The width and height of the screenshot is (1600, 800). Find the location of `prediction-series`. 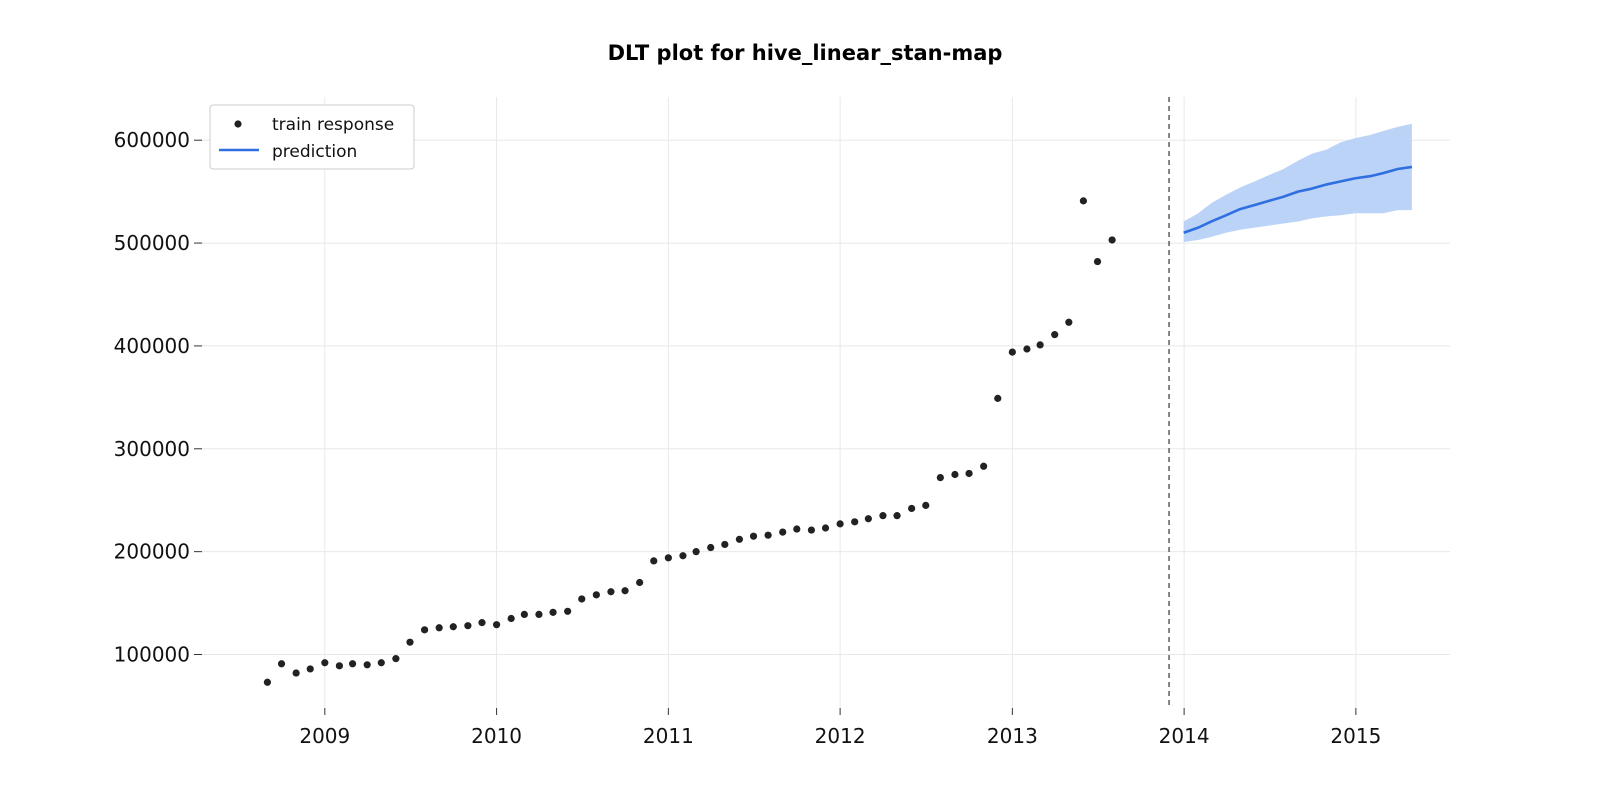

prediction-series is located at coordinates (1298, 200).